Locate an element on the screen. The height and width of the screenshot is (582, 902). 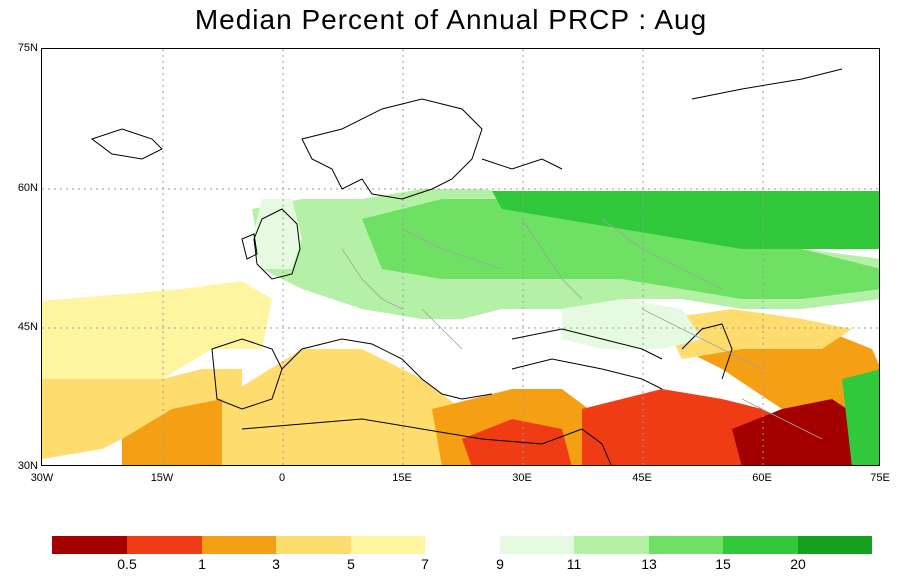
colorbar-label: 0.5 is located at coordinates (127, 564).